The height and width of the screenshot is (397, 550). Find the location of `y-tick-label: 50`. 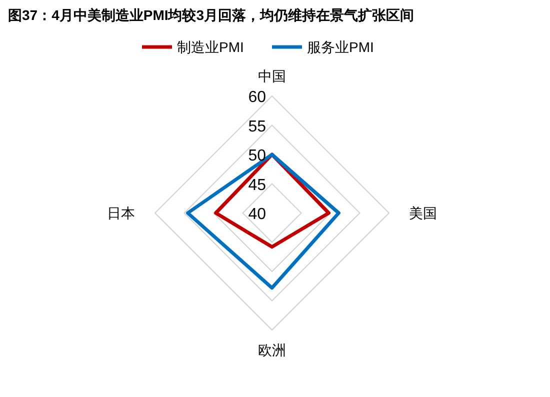

y-tick-label: 50 is located at coordinates (257, 156).